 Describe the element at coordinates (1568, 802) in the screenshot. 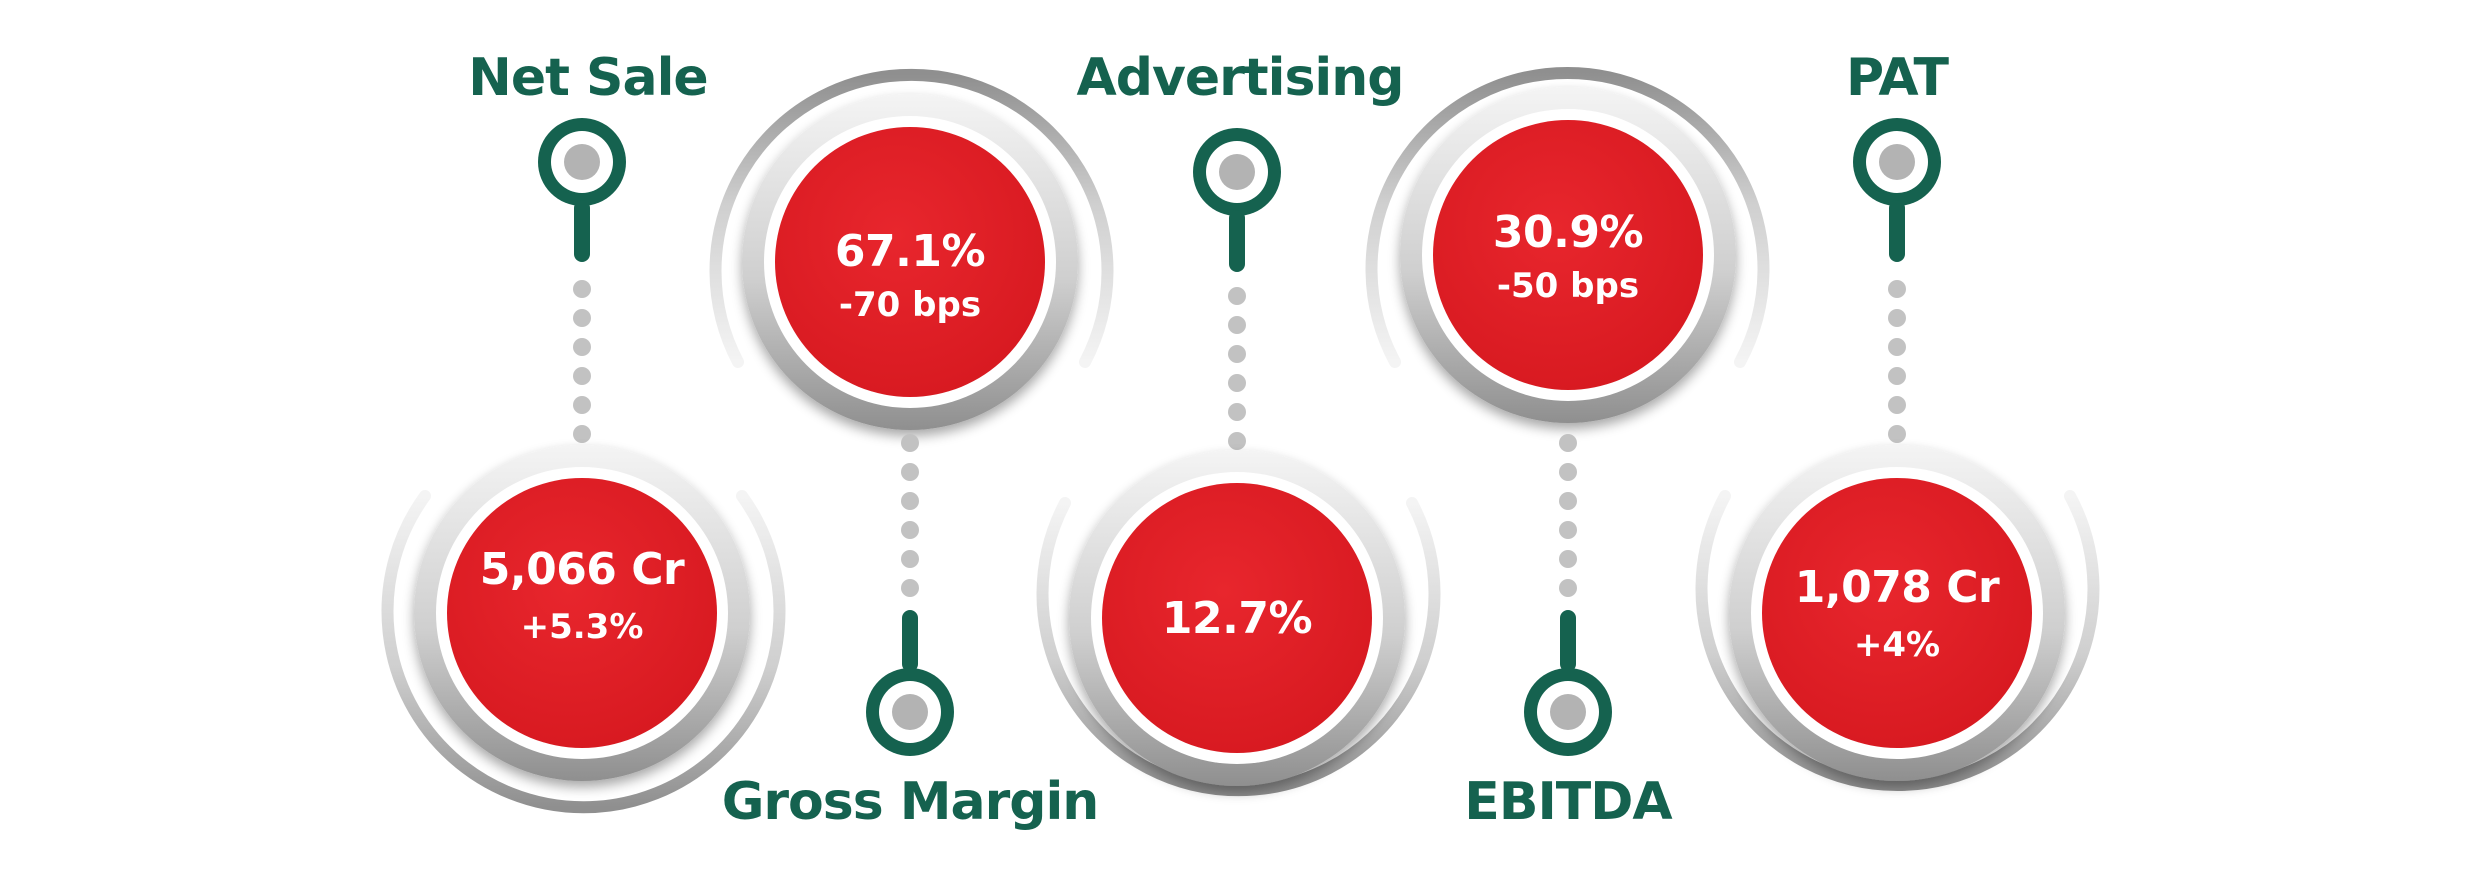

I see `metric-label-ebitda: EBITDA` at that location.